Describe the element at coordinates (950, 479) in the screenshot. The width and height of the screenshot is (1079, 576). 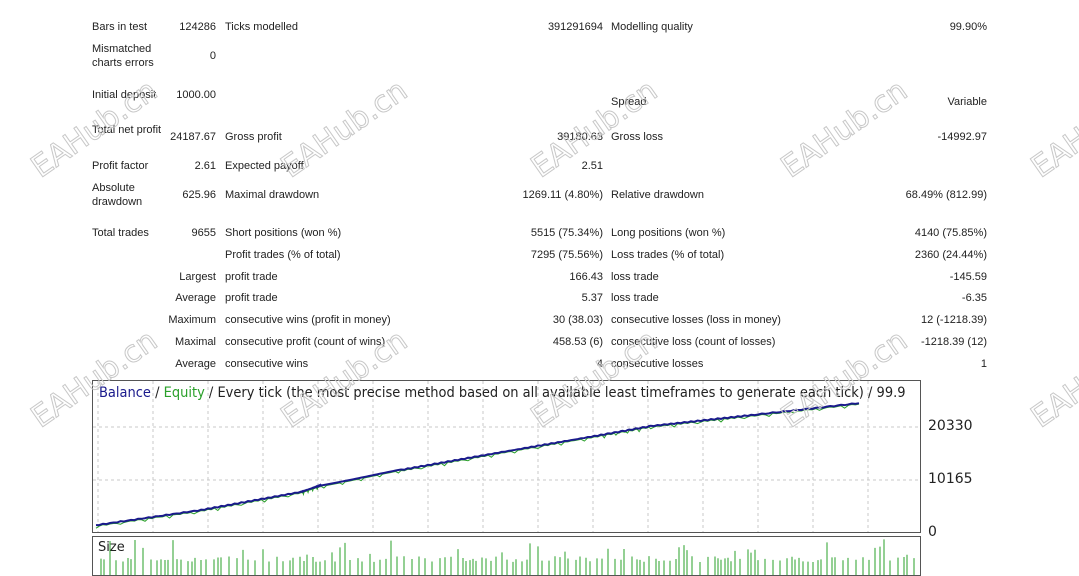
I see `y-tick-10165: 10165` at that location.